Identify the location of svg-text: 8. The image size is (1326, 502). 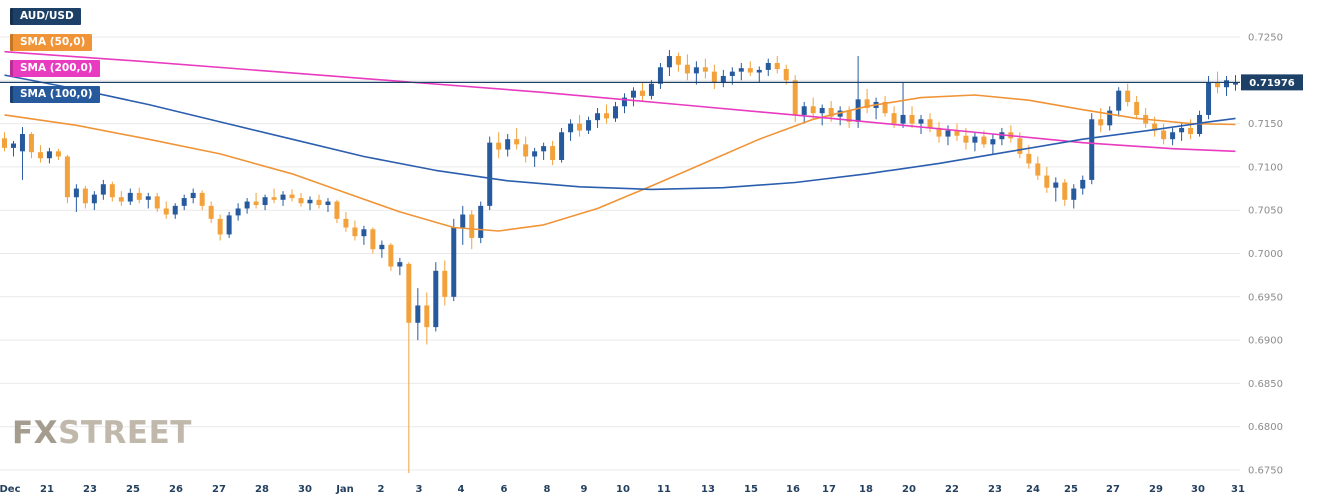
(547, 489).